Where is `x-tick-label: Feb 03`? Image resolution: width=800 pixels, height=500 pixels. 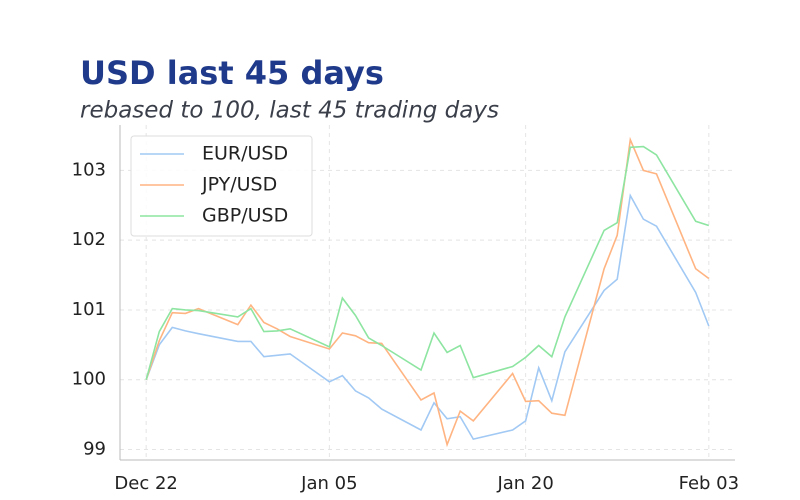
x-tick-label: Feb 03 is located at coordinates (709, 483).